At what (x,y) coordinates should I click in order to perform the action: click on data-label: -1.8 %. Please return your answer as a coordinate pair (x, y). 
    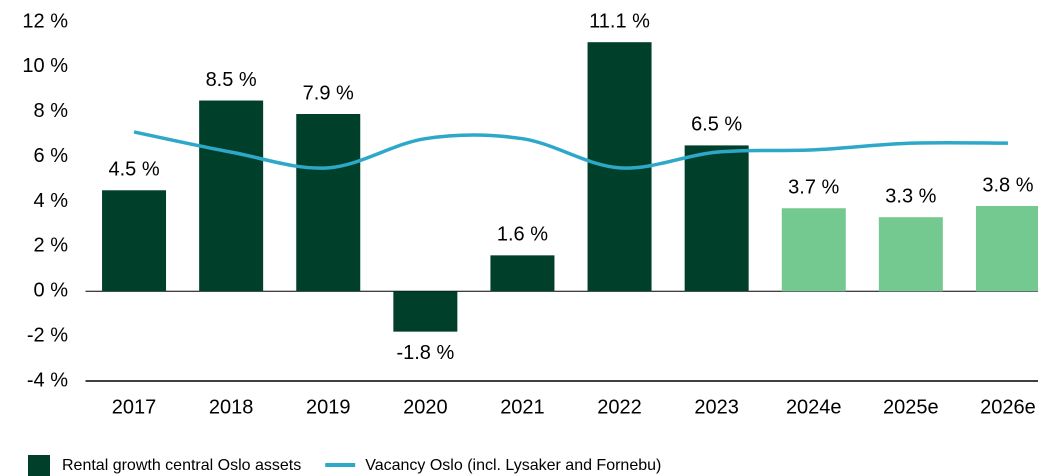
    Looking at the image, I should click on (425, 353).